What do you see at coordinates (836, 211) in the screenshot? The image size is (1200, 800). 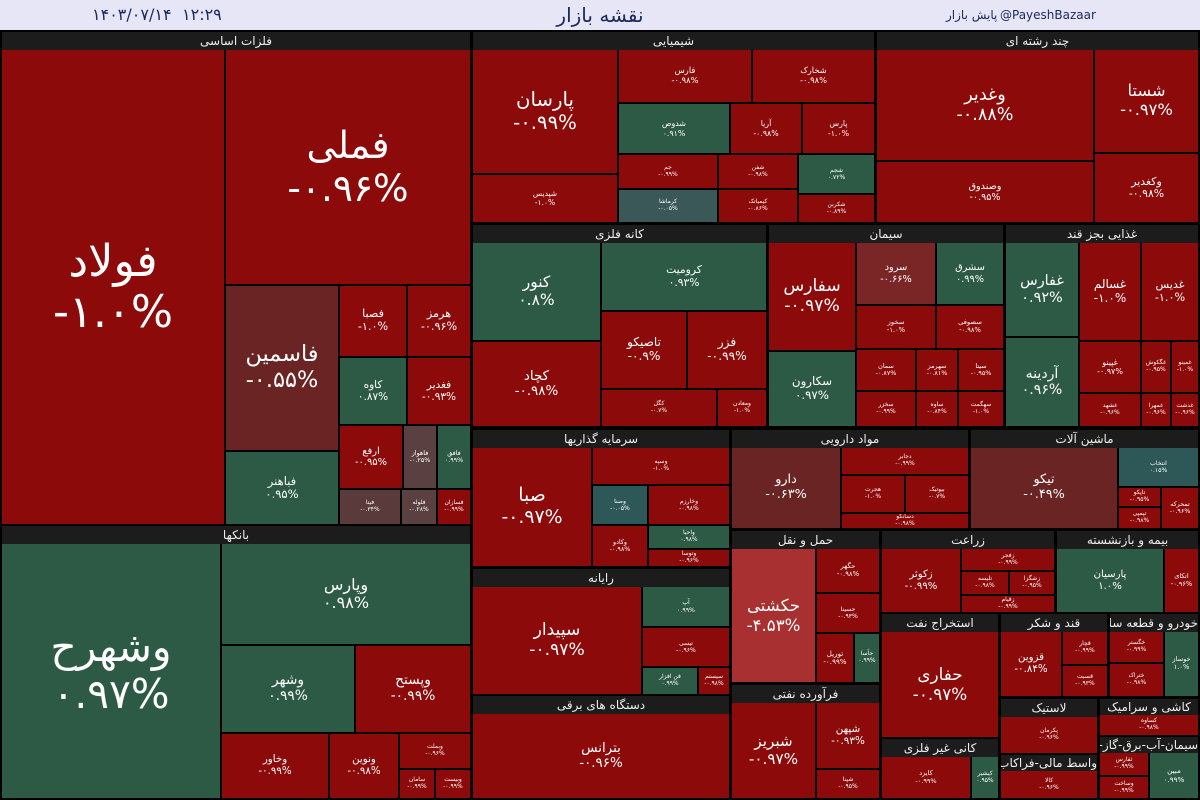 I see `stock-change: -۰.۸۹%` at bounding box center [836, 211].